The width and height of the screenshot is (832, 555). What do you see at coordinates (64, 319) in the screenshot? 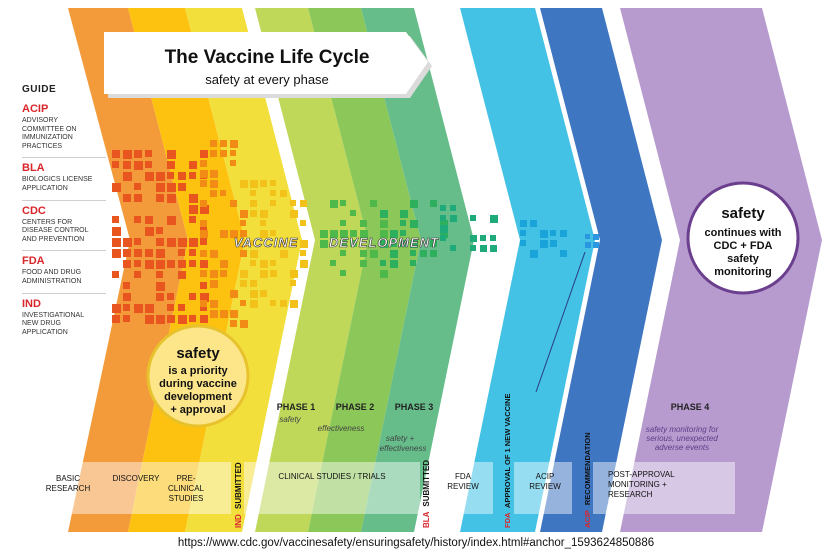
I see `glossary-item-ind: IND INVESTIGATIONAL NEW DRUG APPLICATION` at bounding box center [64, 319].